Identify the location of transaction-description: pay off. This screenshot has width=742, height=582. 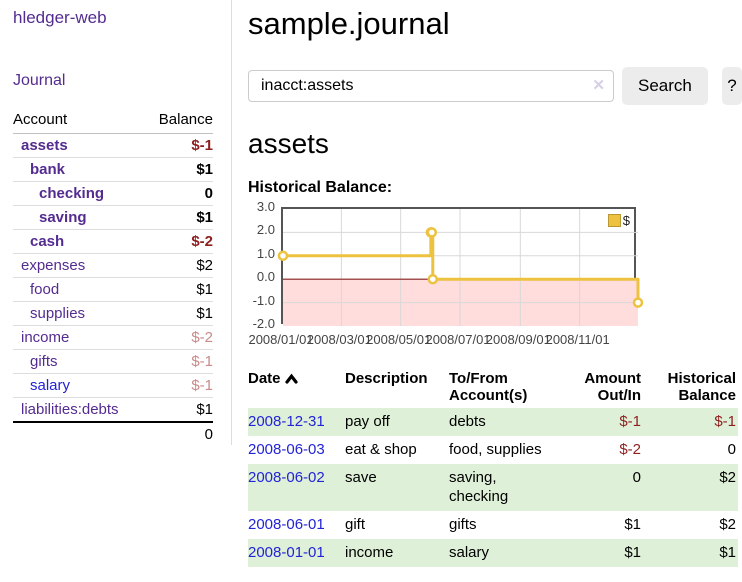
(367, 421).